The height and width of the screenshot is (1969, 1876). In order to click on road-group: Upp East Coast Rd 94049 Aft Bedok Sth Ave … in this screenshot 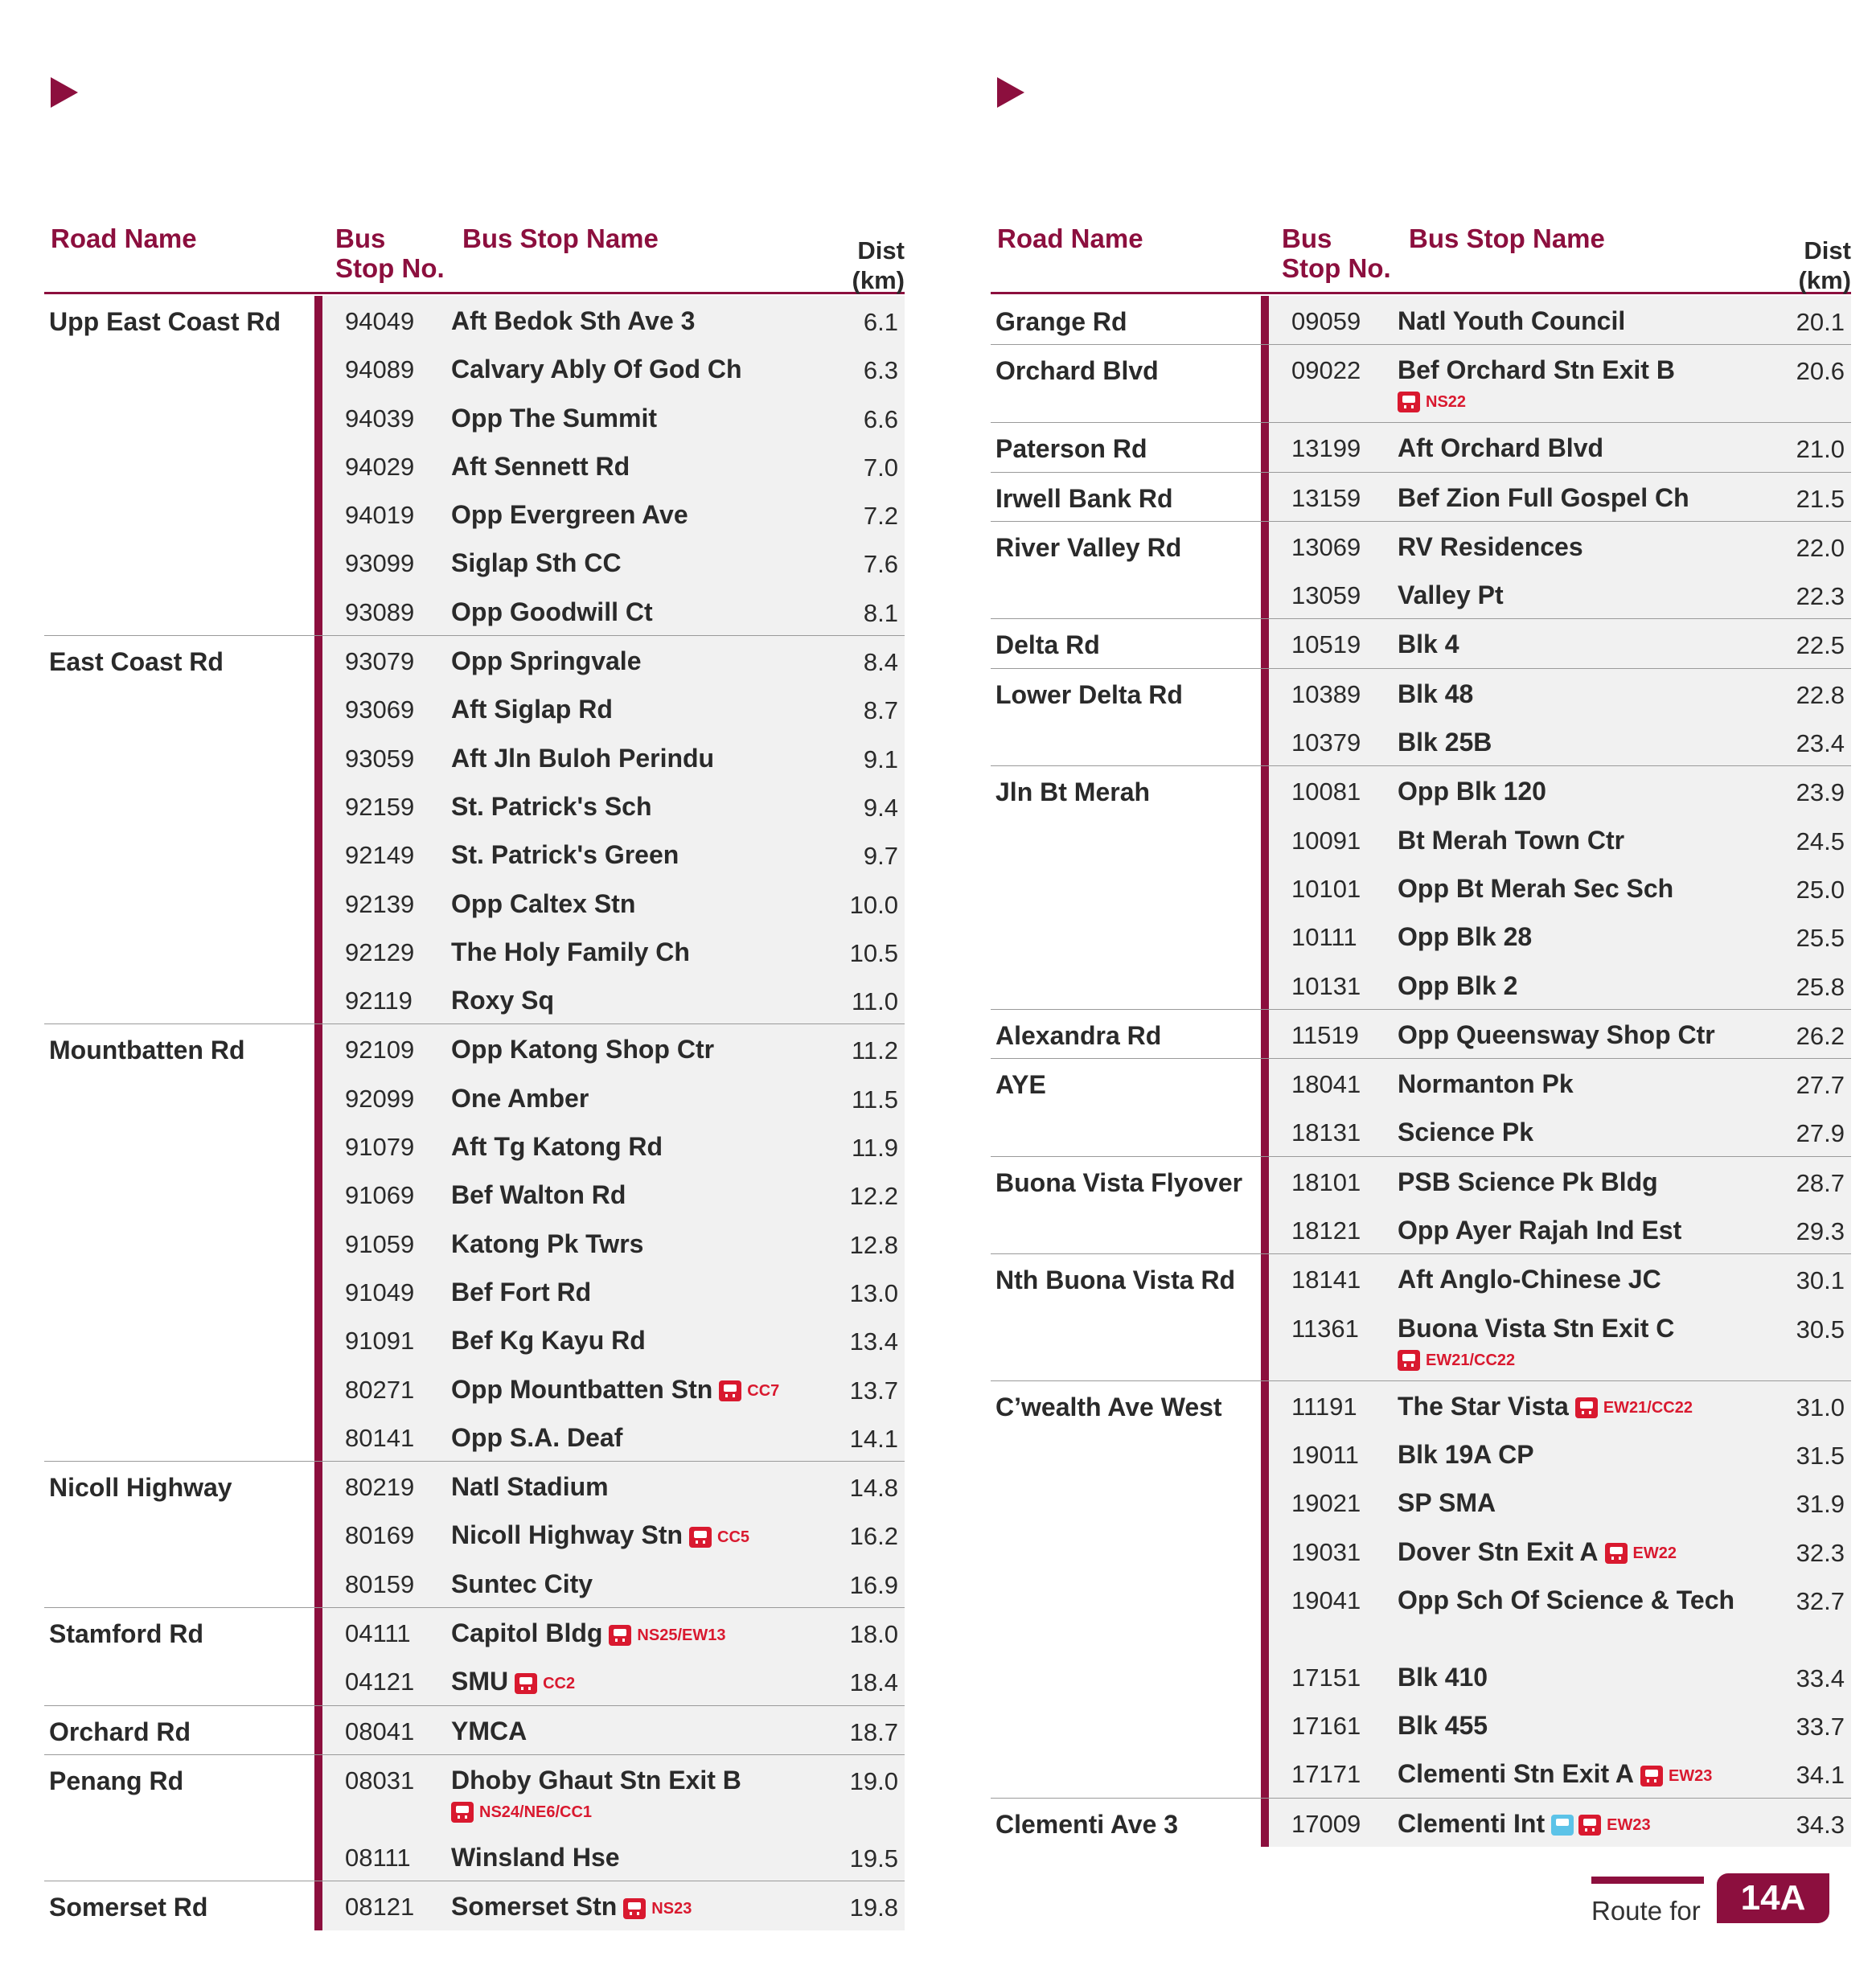, I will do `click(474, 466)`.